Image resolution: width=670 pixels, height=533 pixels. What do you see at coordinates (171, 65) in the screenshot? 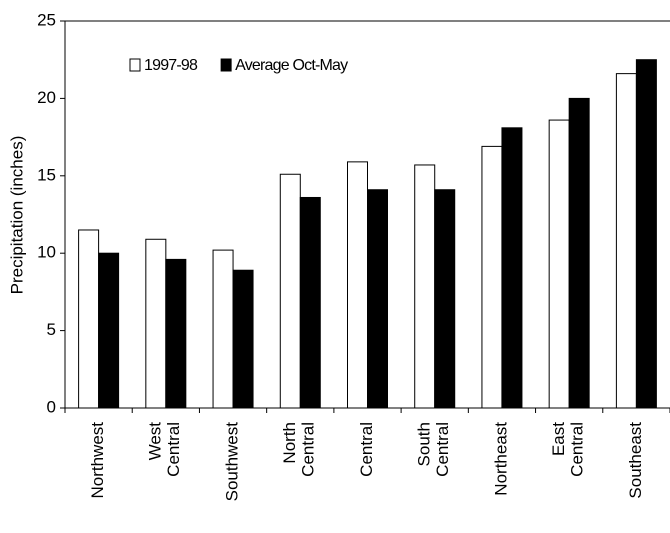
I see `legend-label: 1997-98` at bounding box center [171, 65].